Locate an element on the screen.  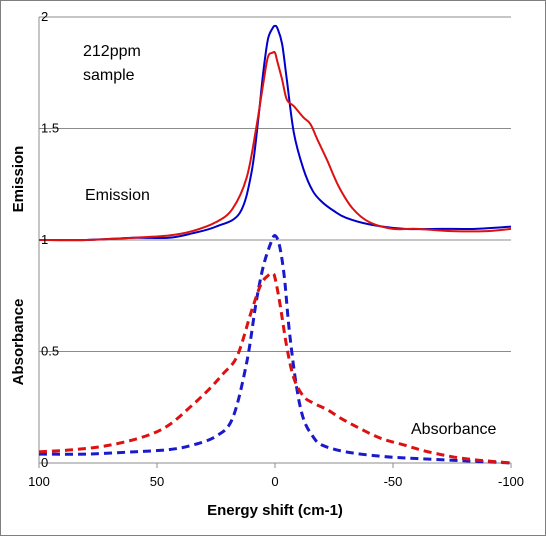
emission-label: Emission is located at coordinates (117, 195).